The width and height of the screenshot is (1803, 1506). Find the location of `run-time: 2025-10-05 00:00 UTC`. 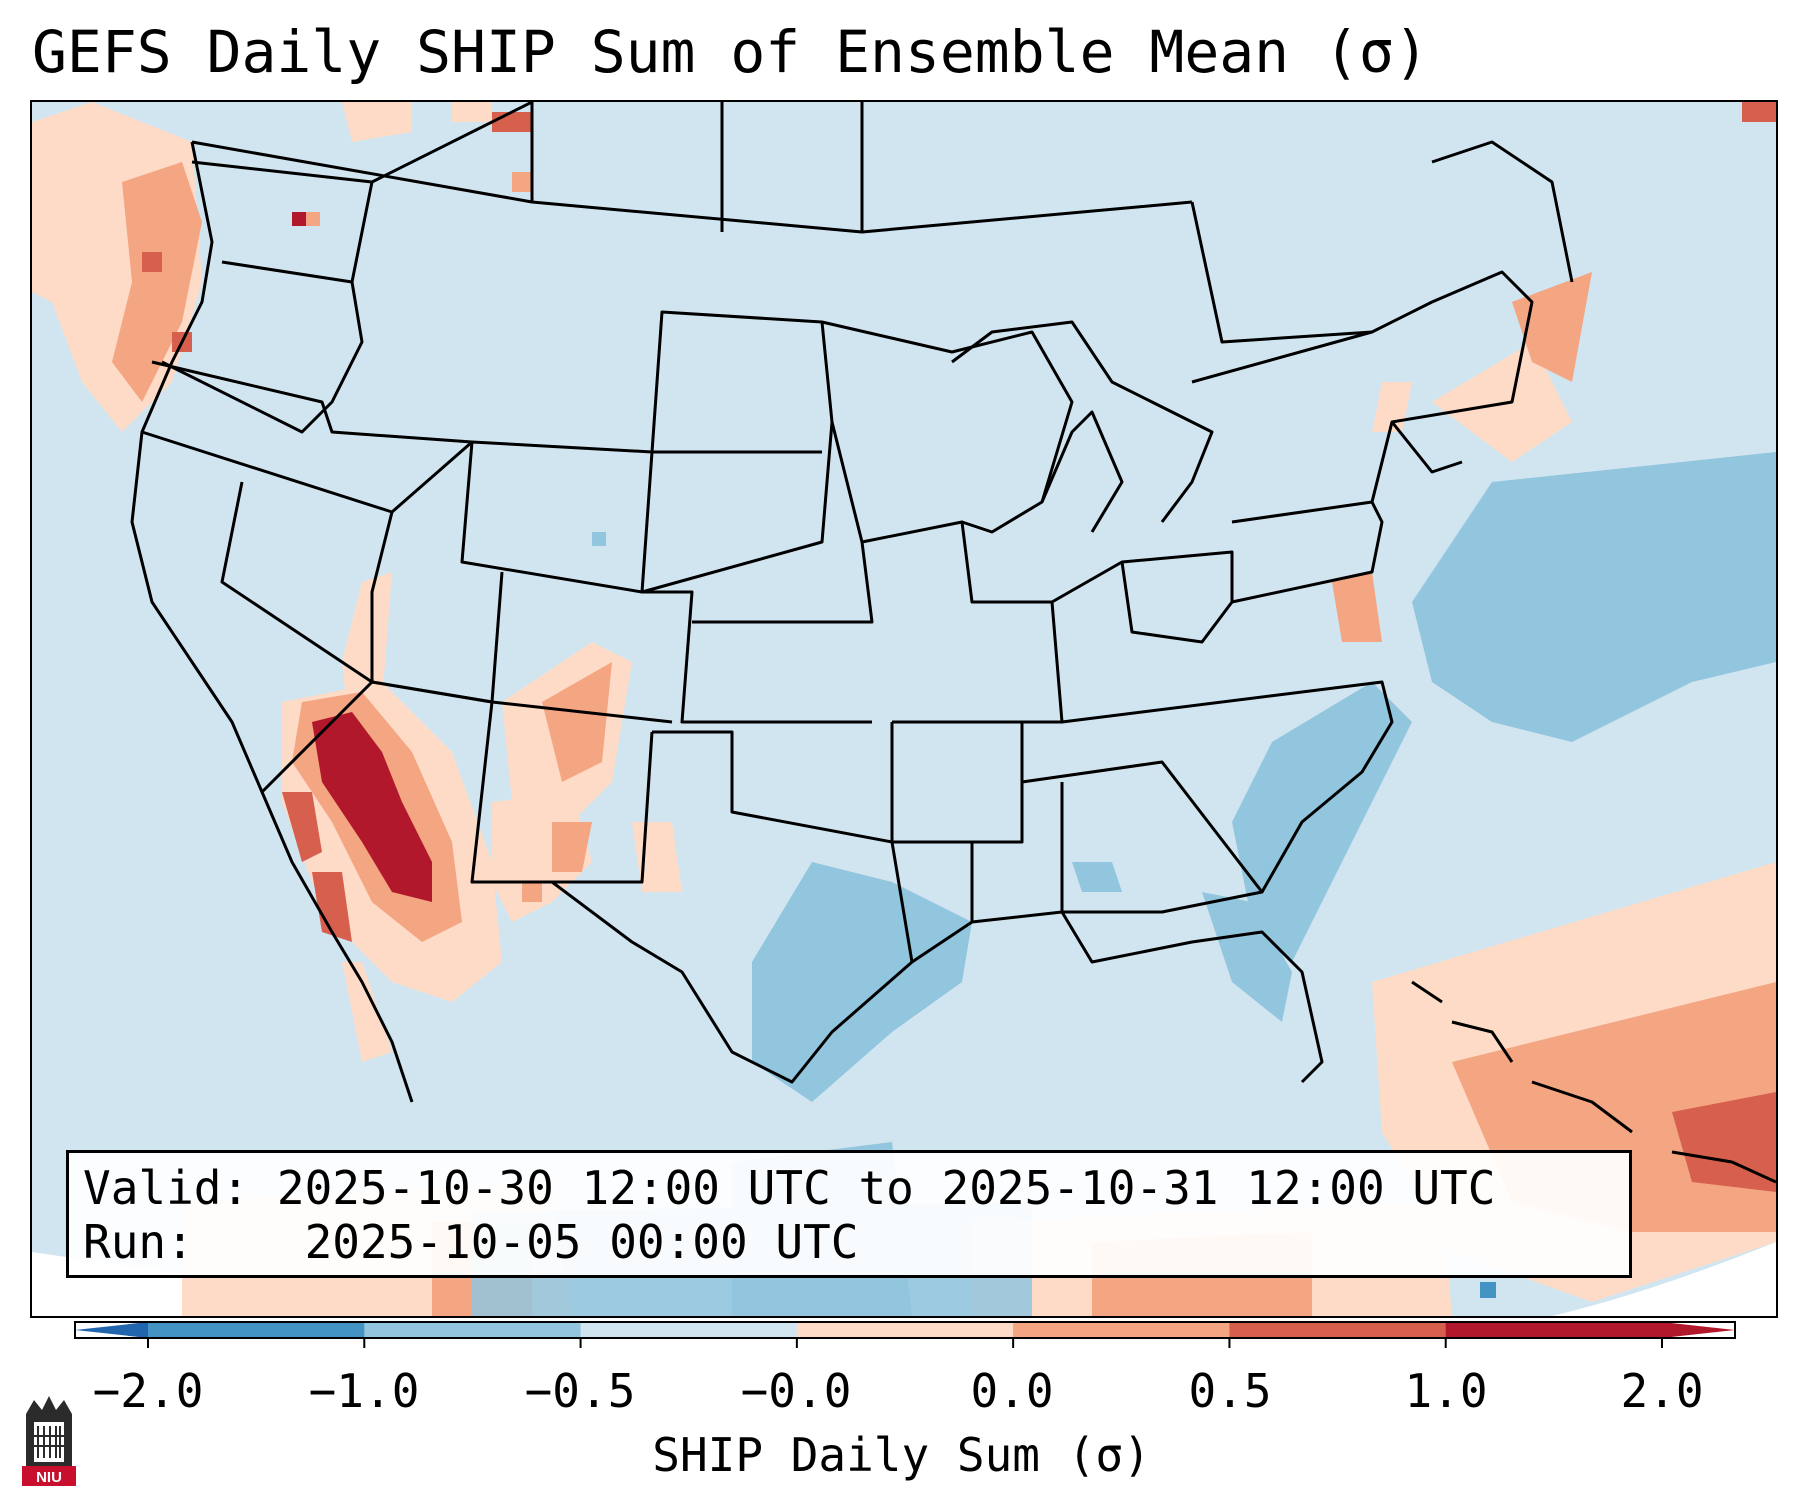

run-time: 2025-10-05 00:00 UTC is located at coordinates (581, 1242).